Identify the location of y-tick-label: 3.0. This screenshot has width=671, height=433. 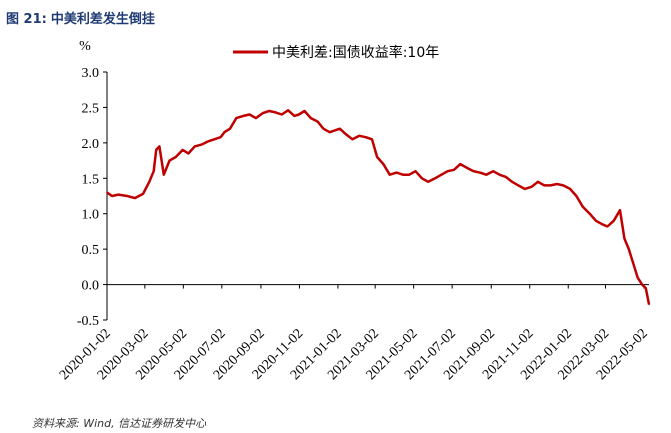
(91, 73).